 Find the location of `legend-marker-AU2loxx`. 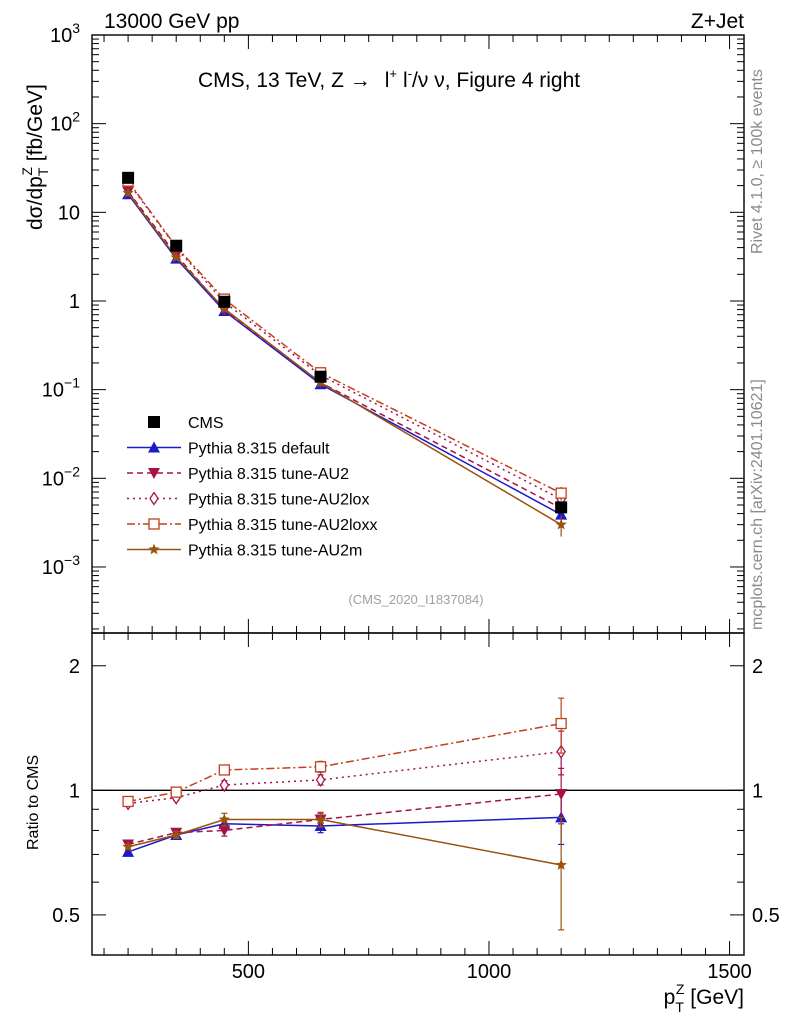

legend-marker-AU2loxx is located at coordinates (154, 524).